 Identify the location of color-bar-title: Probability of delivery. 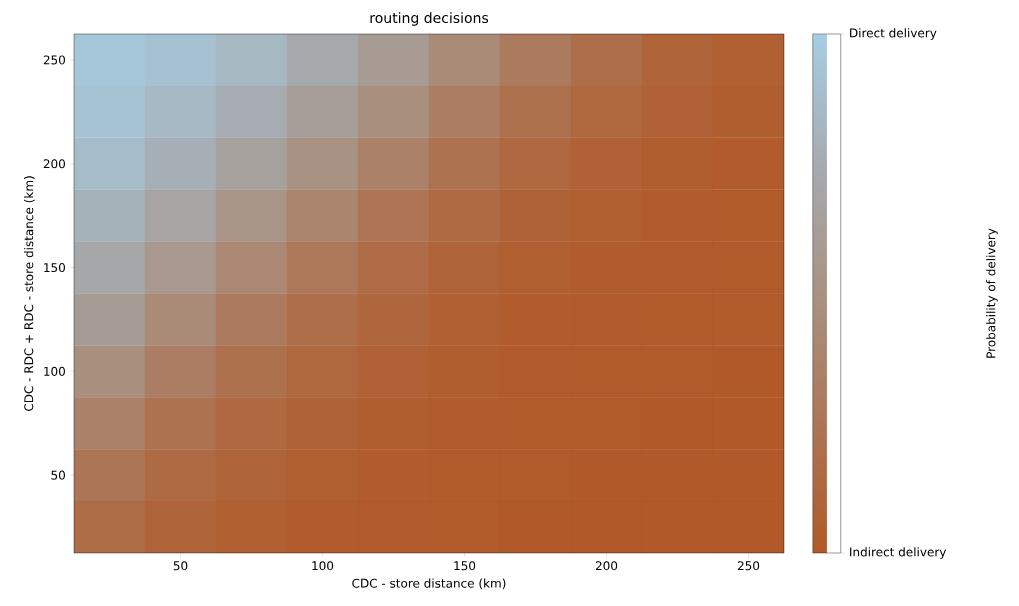
(992, 293).